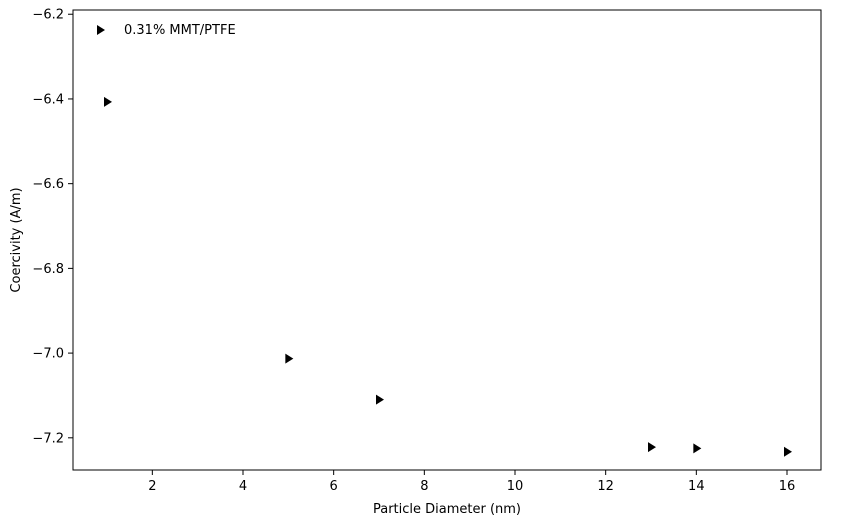  I want to click on x-tick-label: 12, so click(605, 486).